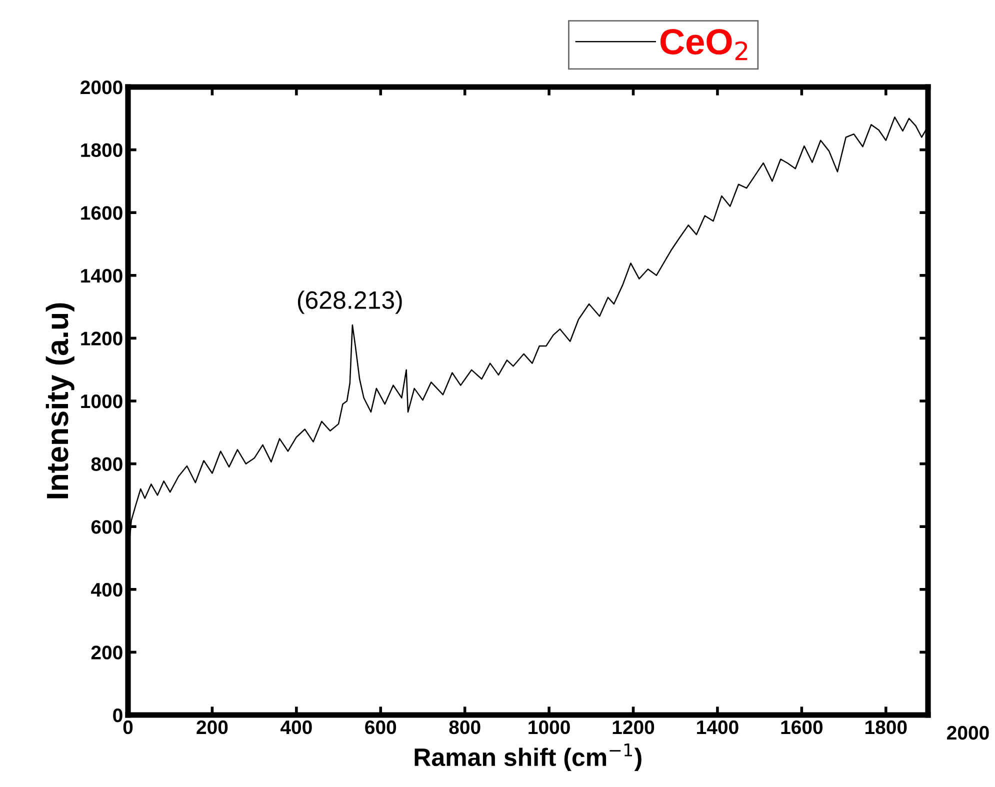 The image size is (995, 787). What do you see at coordinates (704, 44) in the screenshot?
I see `legend-label: CeO$_{2}$` at bounding box center [704, 44].